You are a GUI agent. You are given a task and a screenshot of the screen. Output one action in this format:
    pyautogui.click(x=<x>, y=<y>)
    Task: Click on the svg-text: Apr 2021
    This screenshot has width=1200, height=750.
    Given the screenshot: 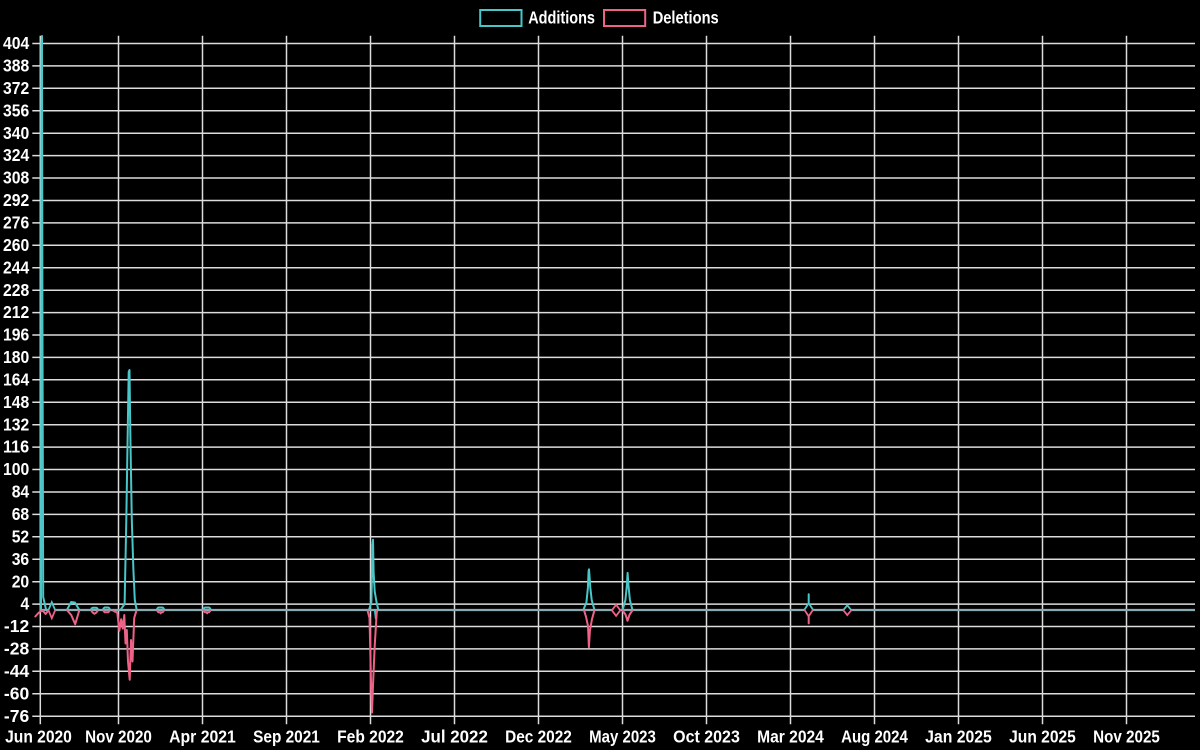 What is the action you would take?
    pyautogui.click(x=202, y=737)
    